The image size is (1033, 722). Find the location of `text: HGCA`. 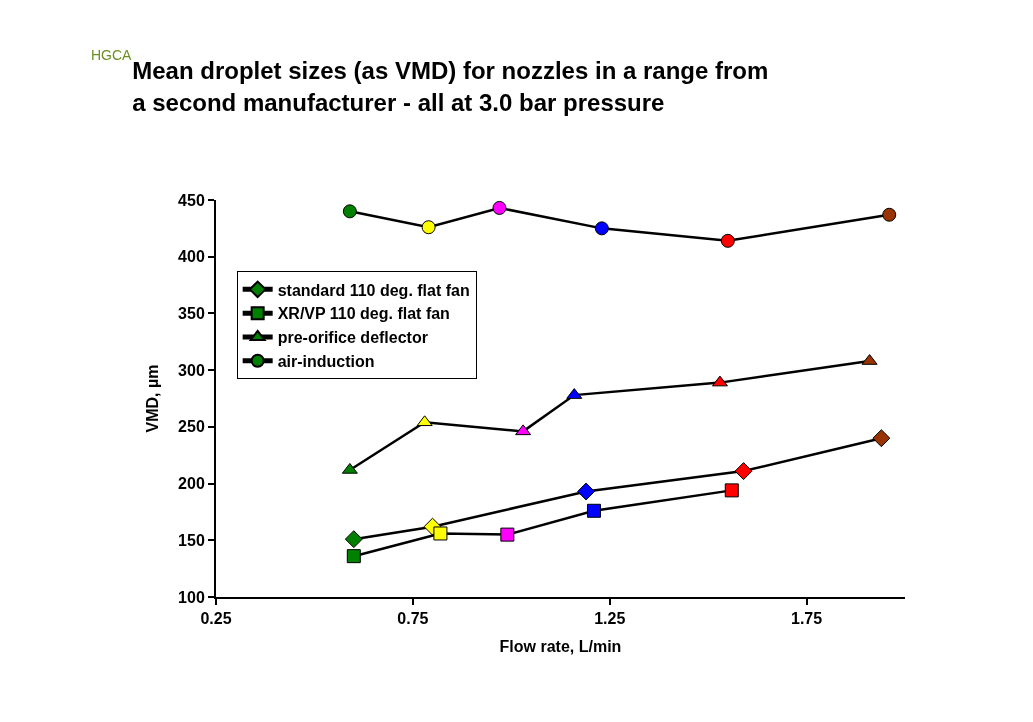

text: HGCA is located at coordinates (112, 55).